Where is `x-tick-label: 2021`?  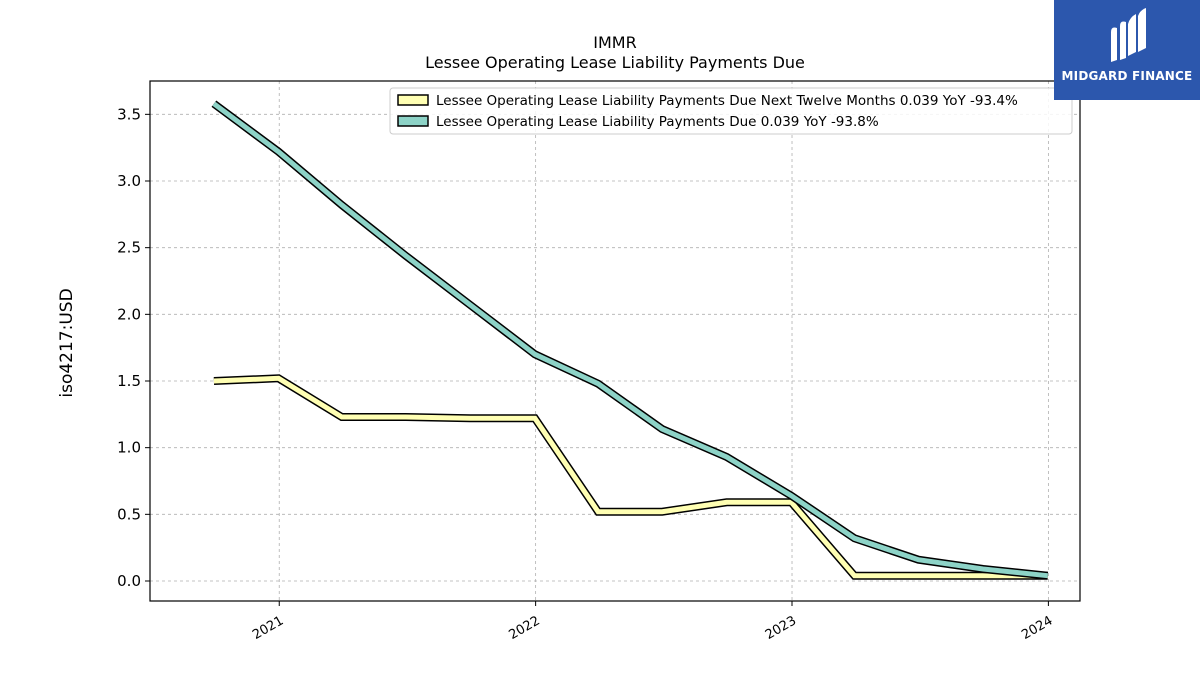 x-tick-label: 2021 is located at coordinates (268, 628).